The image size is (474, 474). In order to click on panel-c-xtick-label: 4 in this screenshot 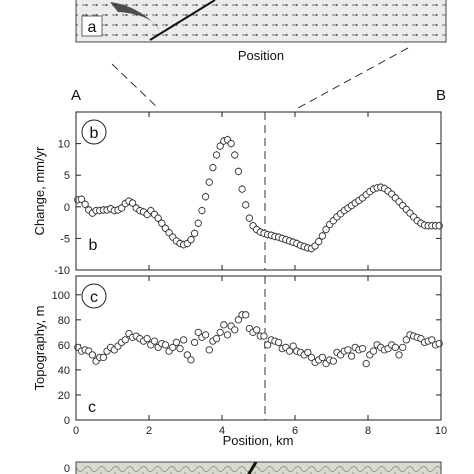, I will do `click(222, 431)`.